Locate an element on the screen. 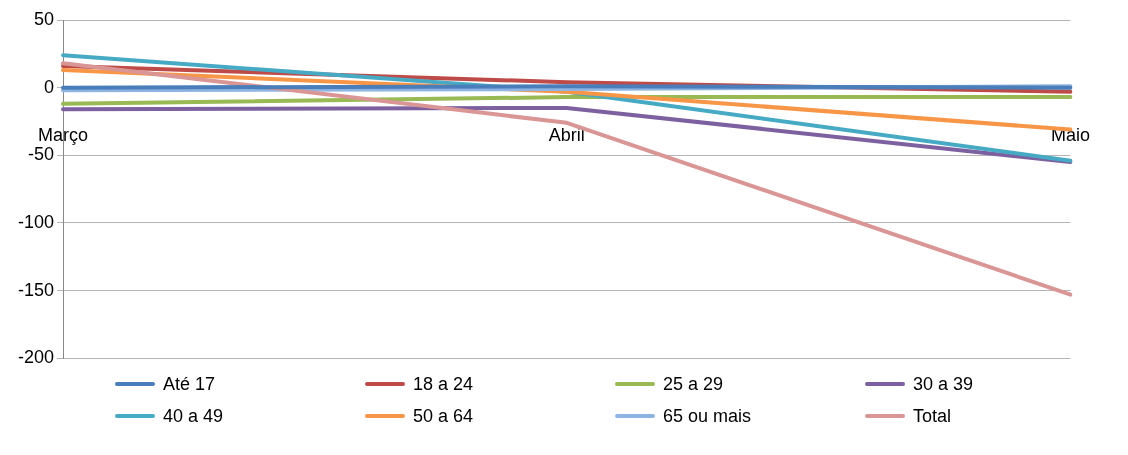 The image size is (1128, 455). y-tick-label: -50 is located at coordinates (40, 154).